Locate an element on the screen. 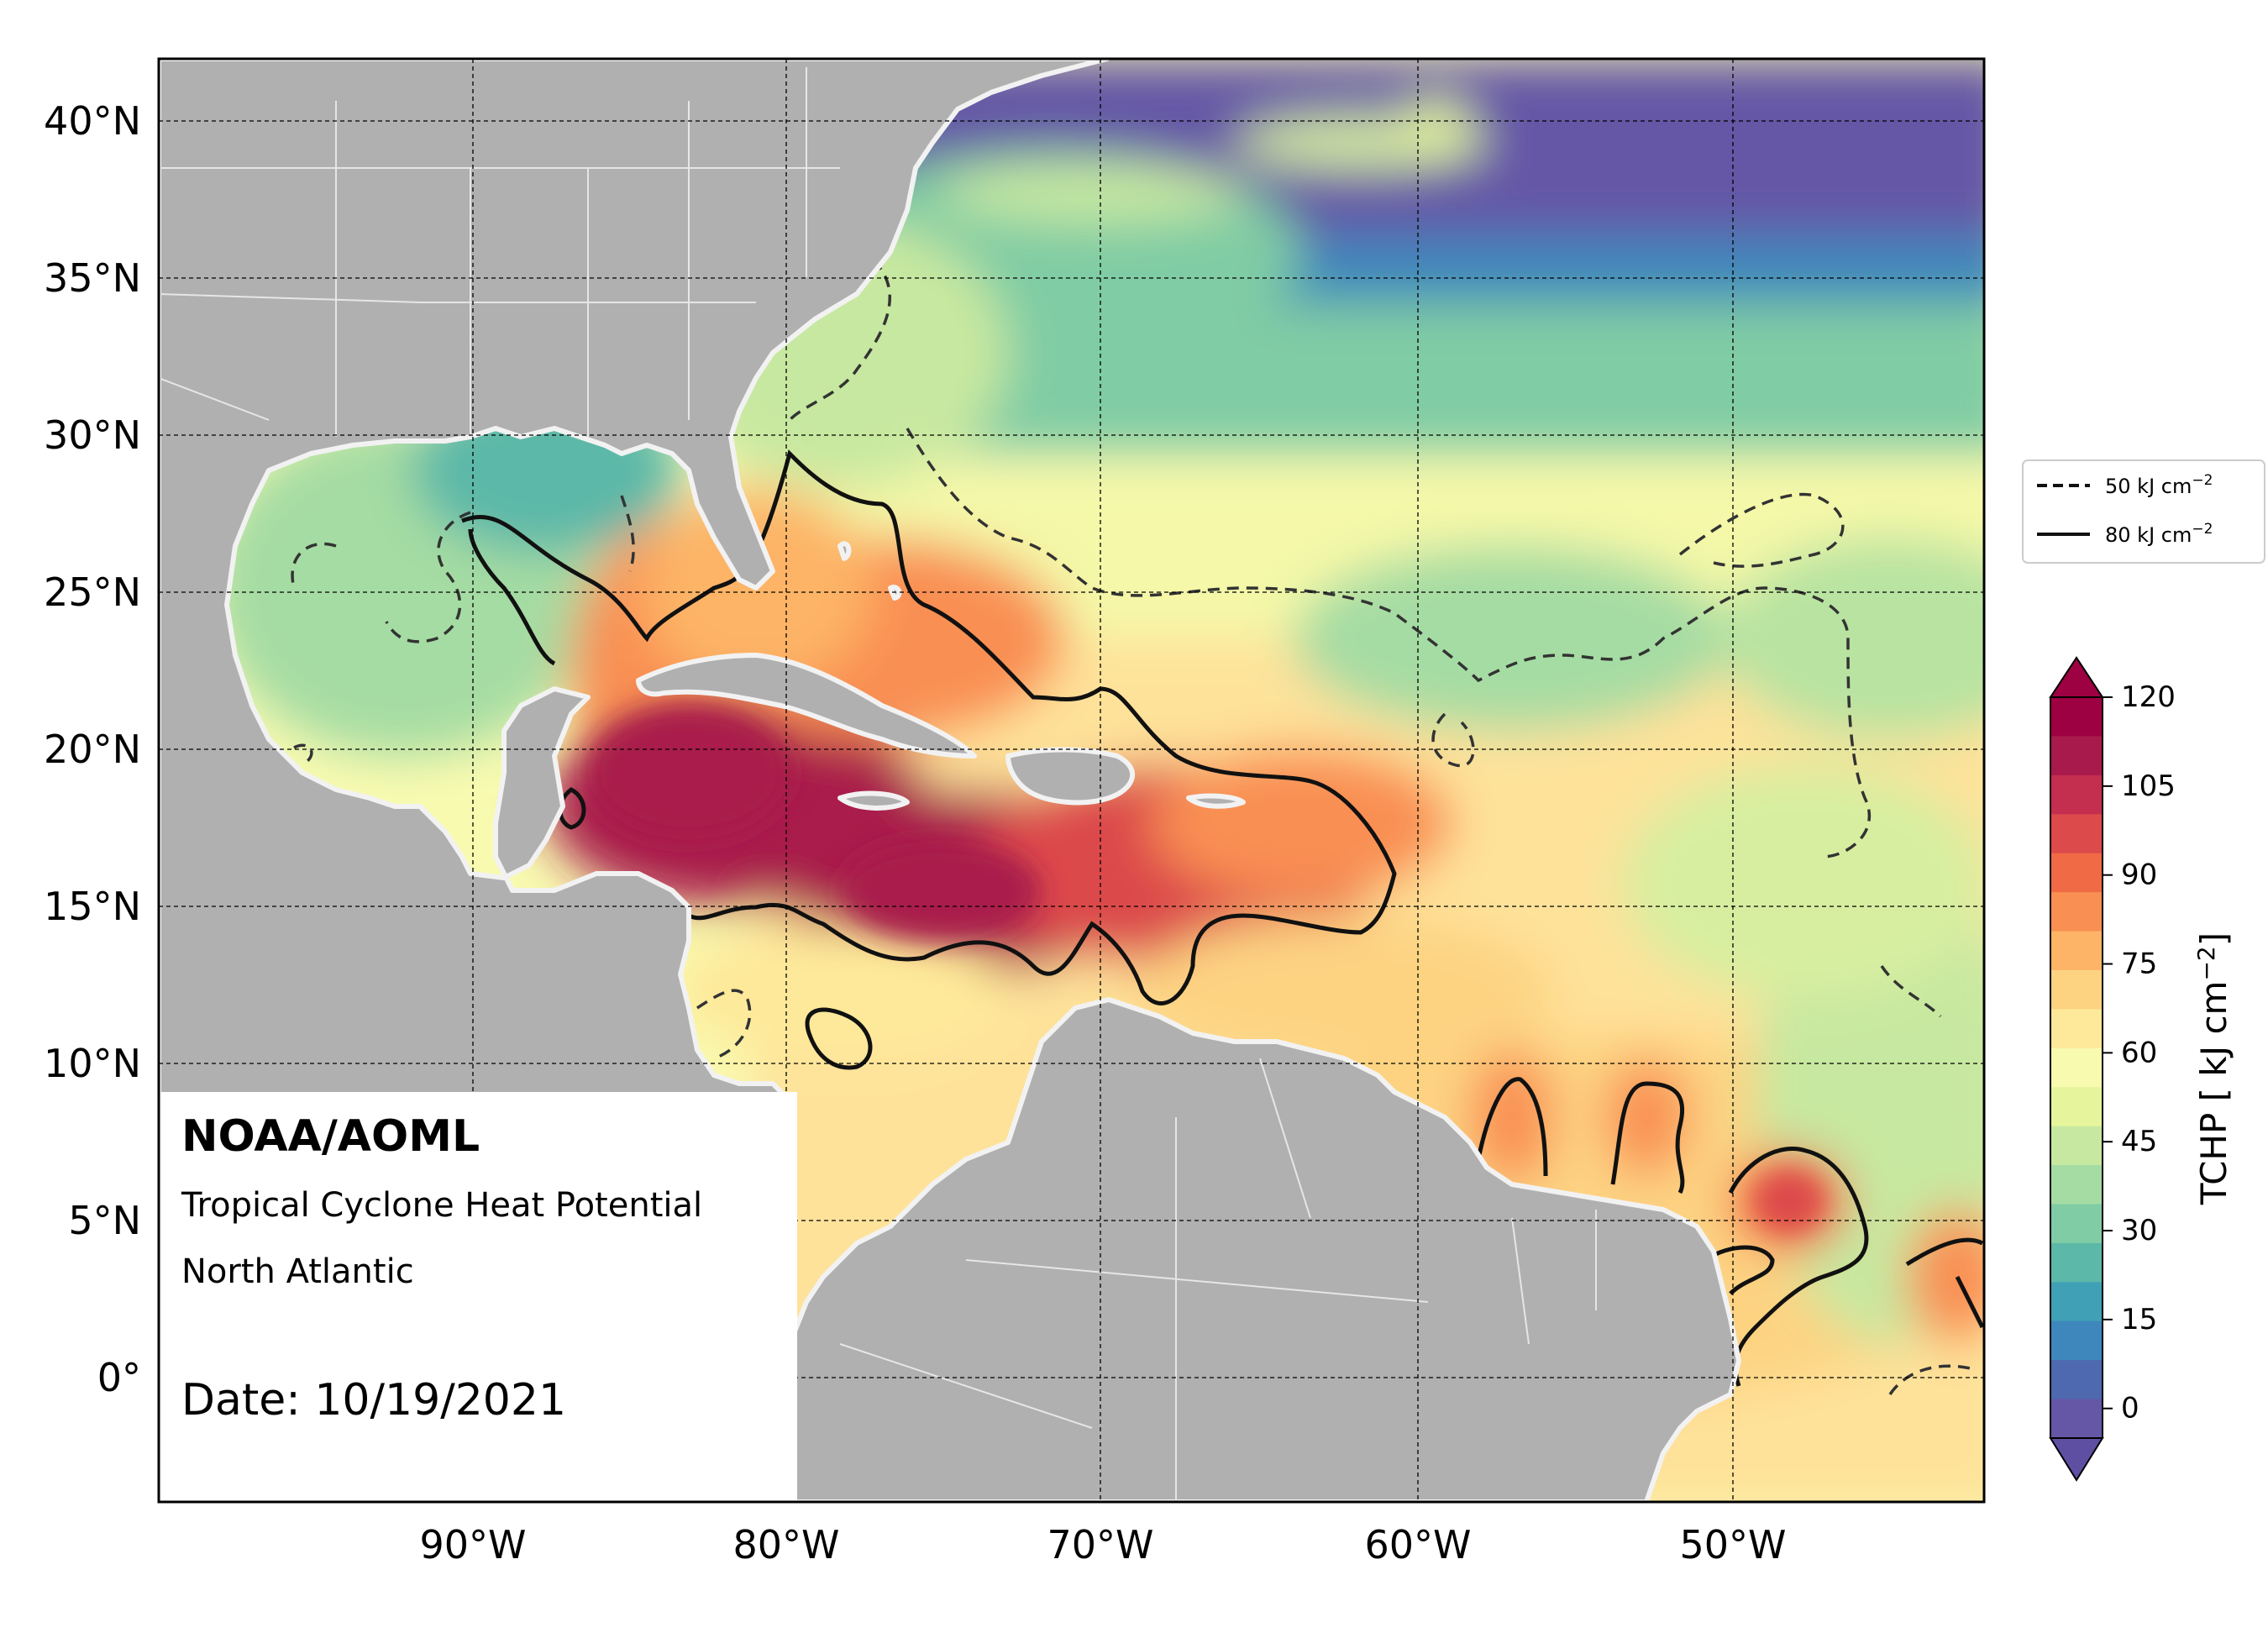 Image resolution: width=2268 pixels, height=1638 pixels. colorbar-tick-label: 45 is located at coordinates (2139, 1141).